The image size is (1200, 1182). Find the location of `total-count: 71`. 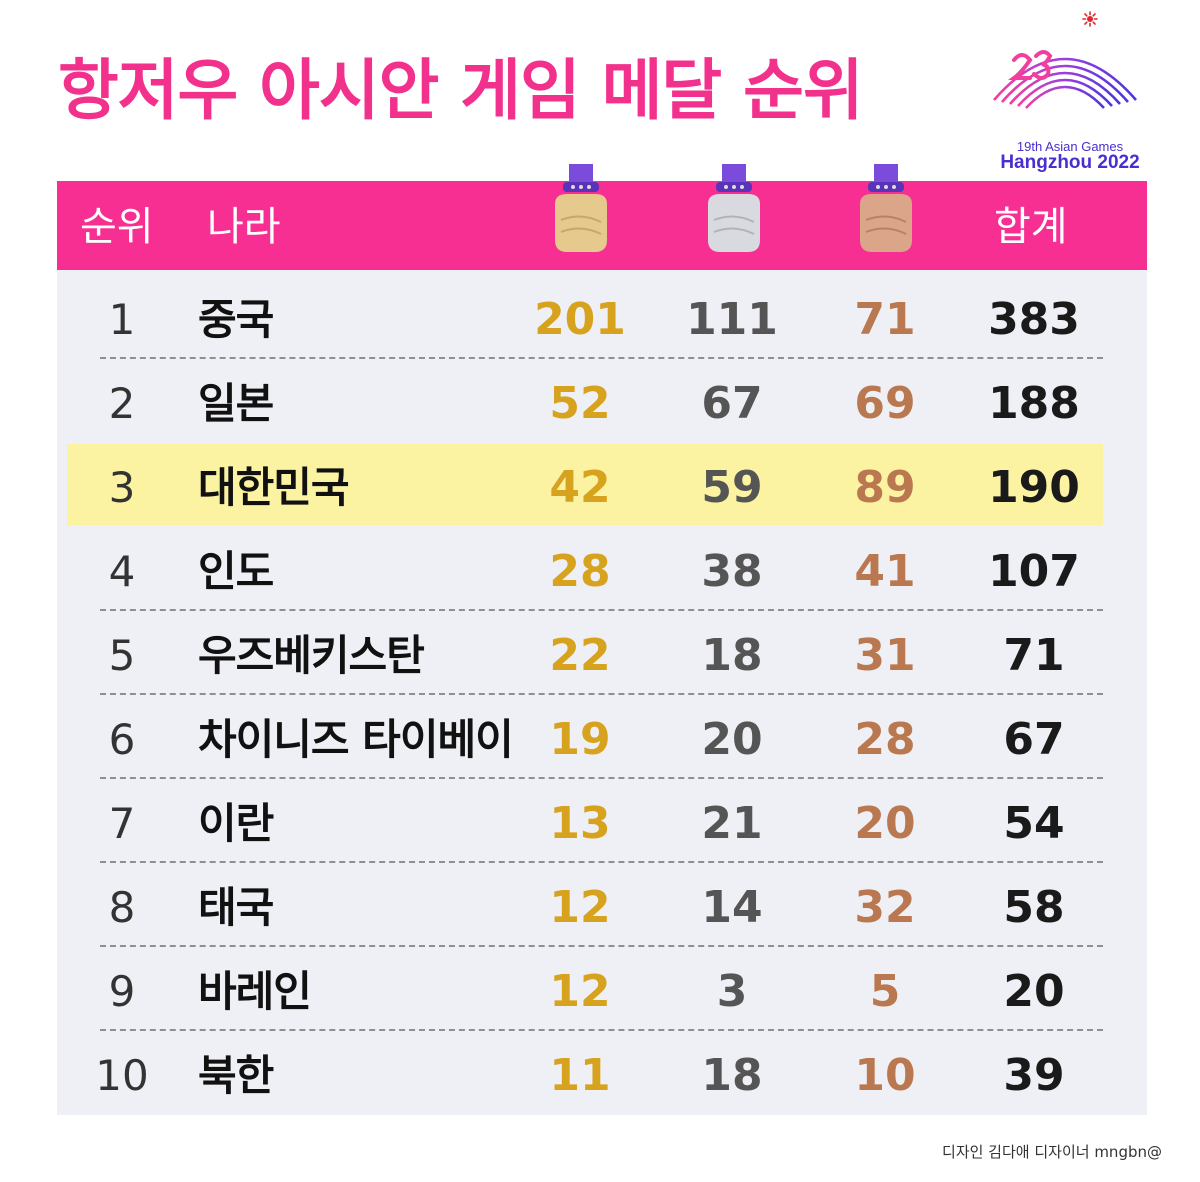

total-count: 71 is located at coordinates (1034, 655).